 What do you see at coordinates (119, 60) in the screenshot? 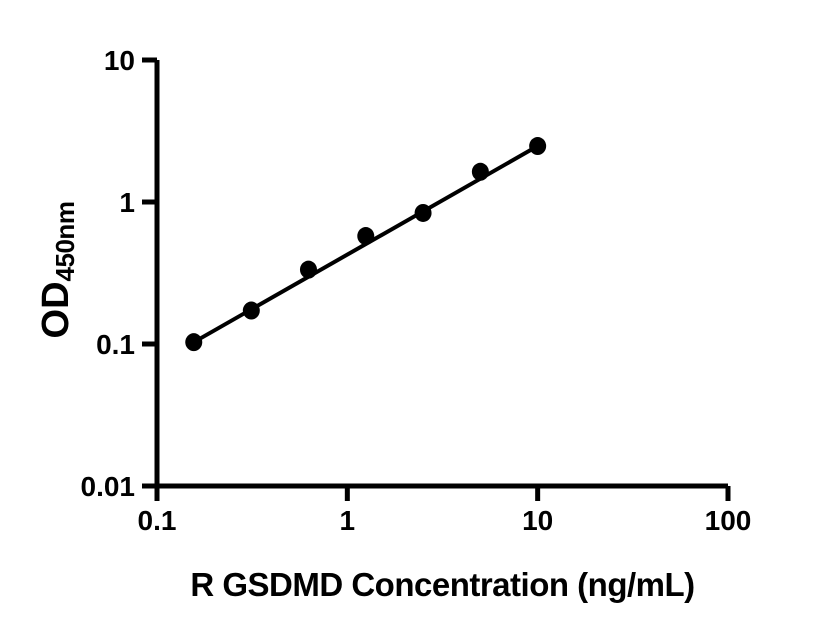
I see `y-tick-label: 10` at bounding box center [119, 60].